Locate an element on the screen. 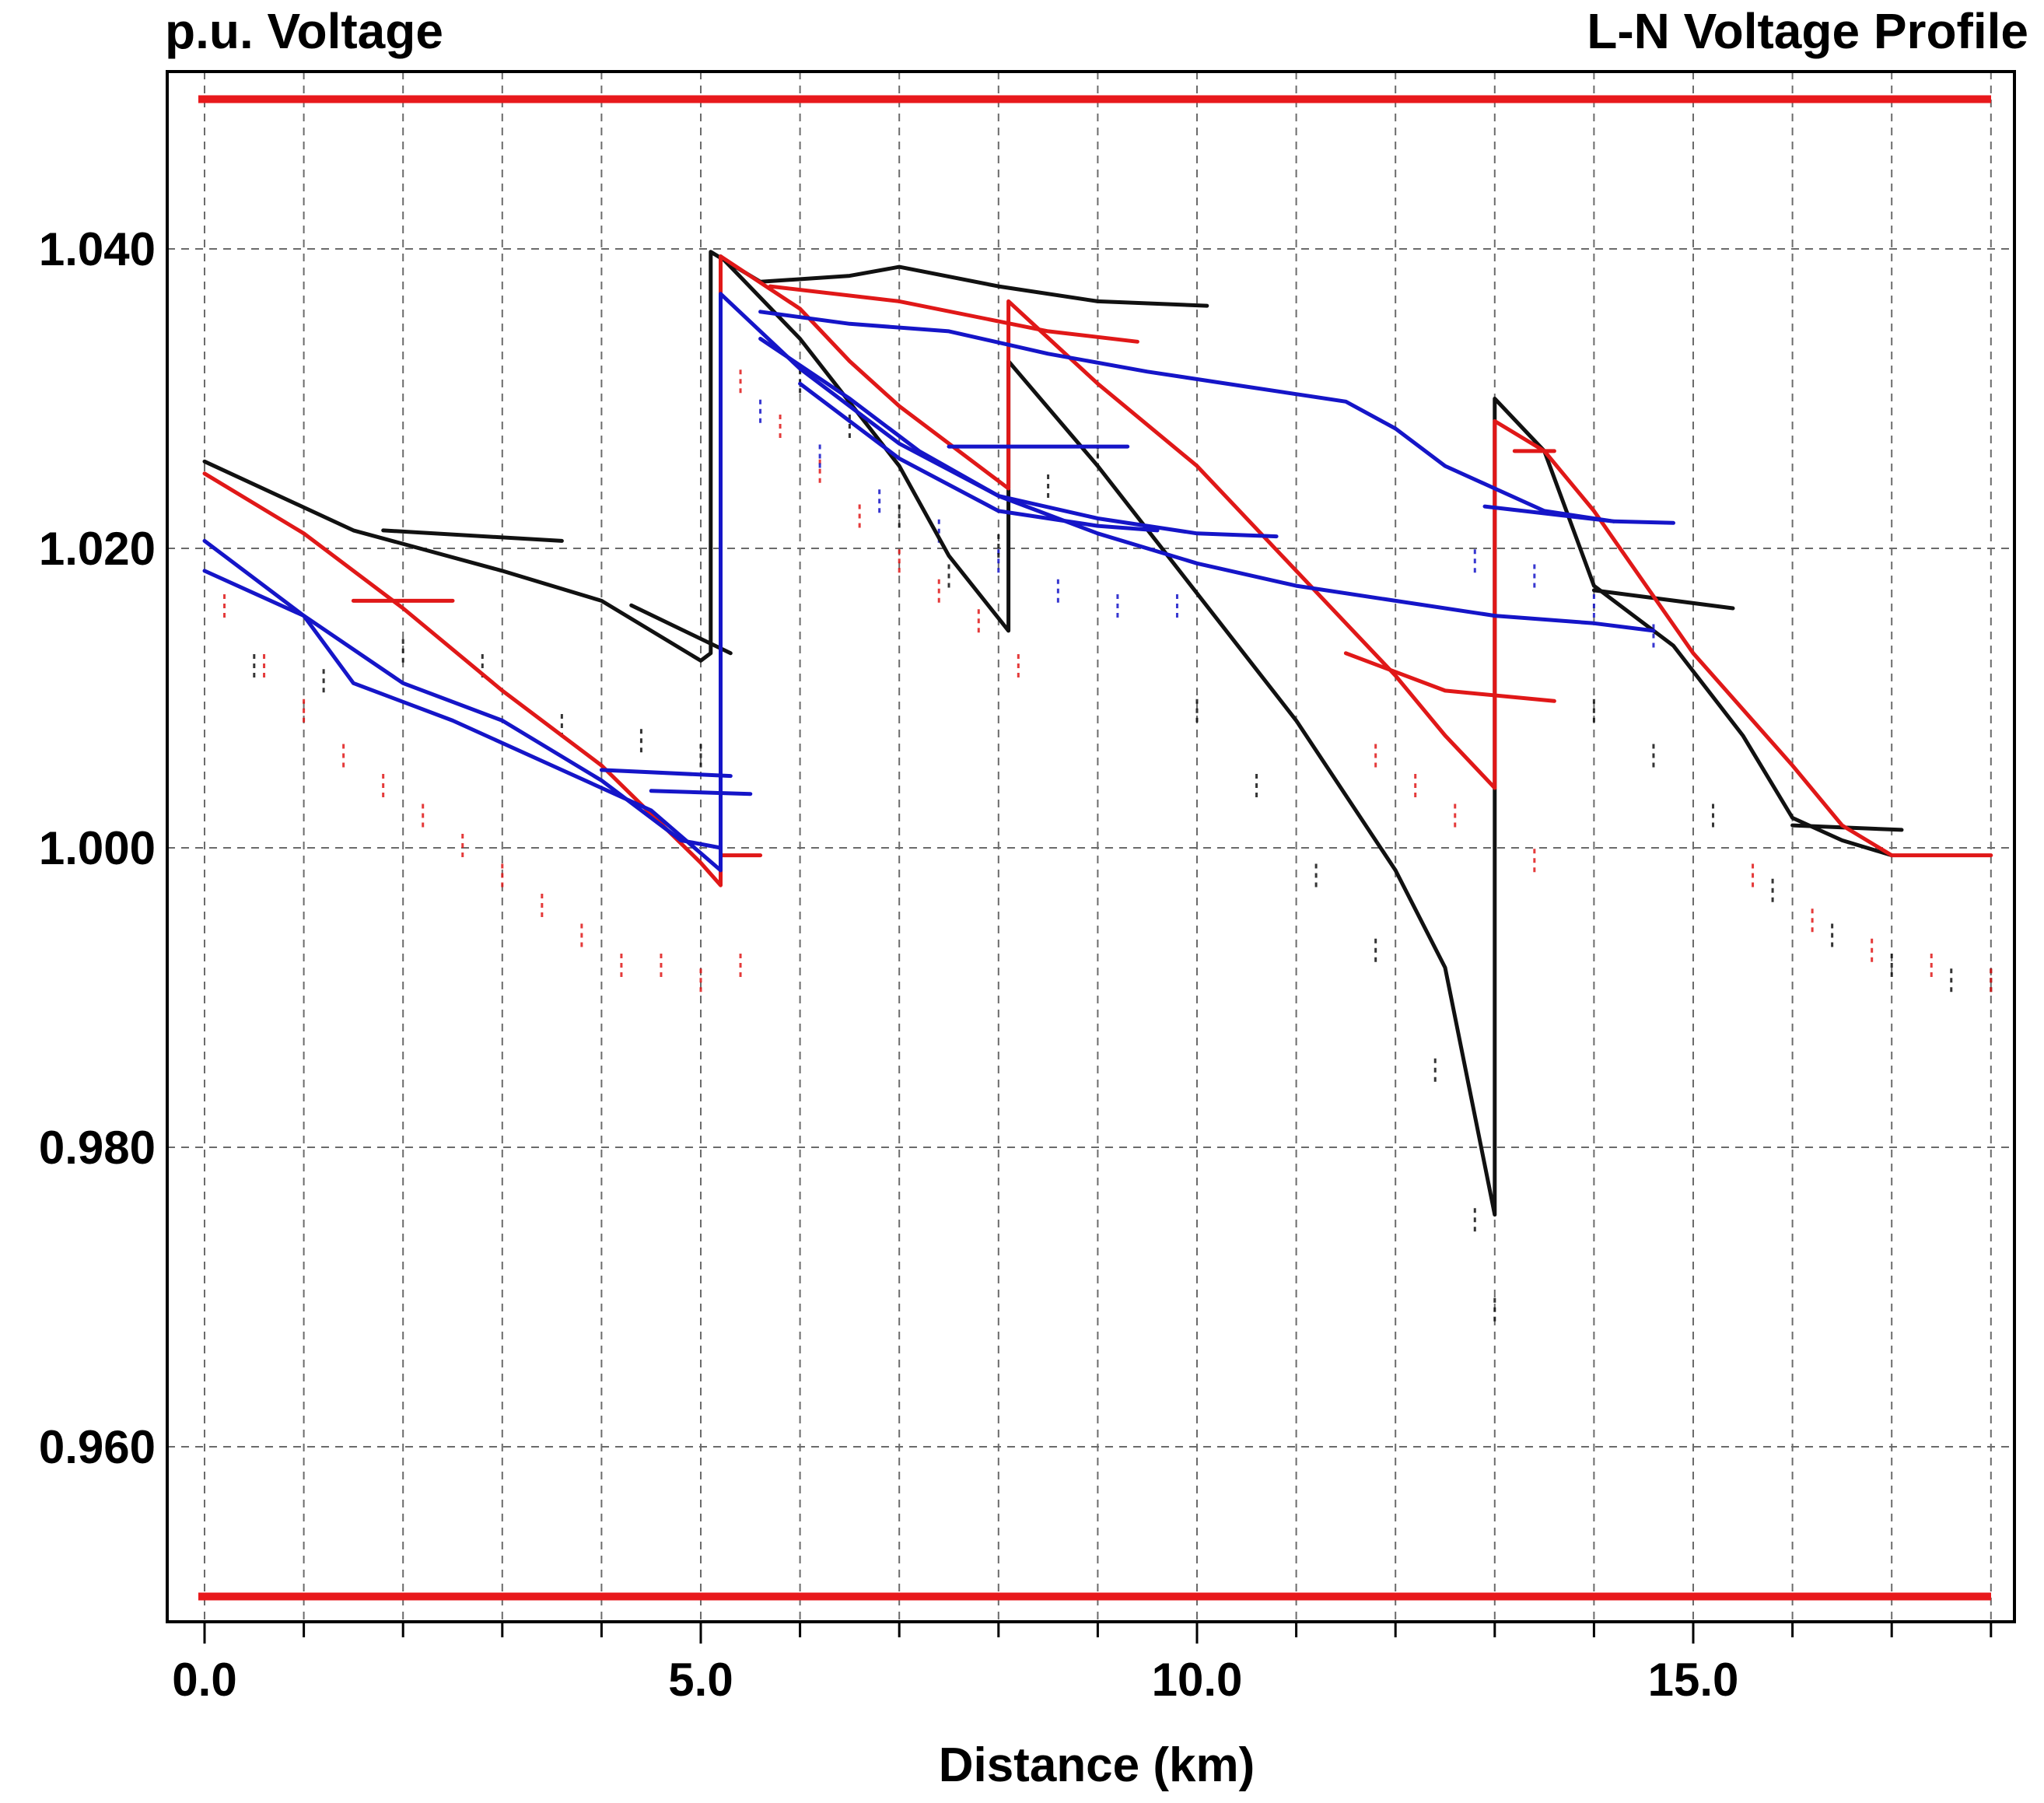 This screenshot has width=2044, height=1803. y-tick-label: 1.000 is located at coordinates (97, 848).